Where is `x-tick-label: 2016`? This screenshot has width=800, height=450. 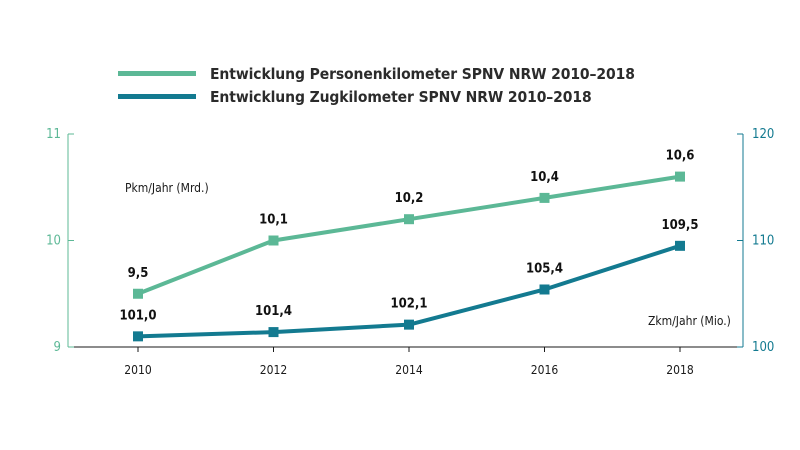
x-tick-label: 2016 is located at coordinates (545, 370).